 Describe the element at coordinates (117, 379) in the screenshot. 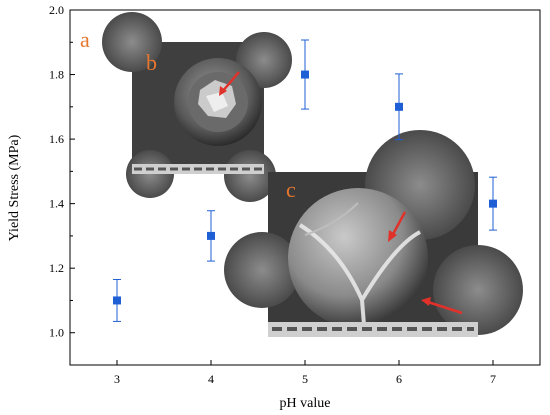

I see `x-tick-label: 3` at that location.